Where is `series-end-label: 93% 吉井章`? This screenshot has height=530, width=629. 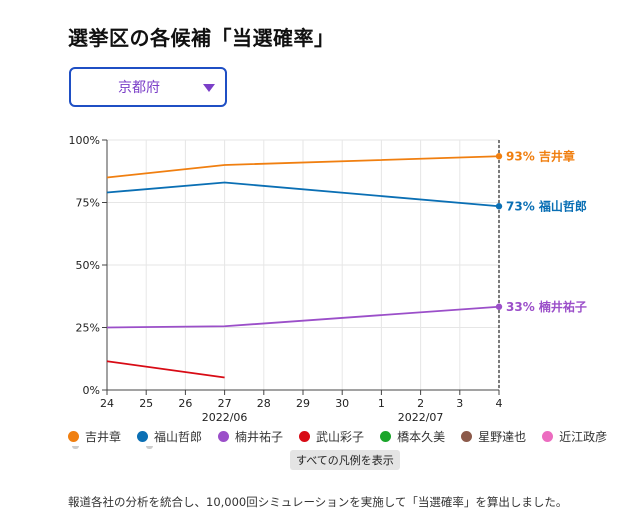 series-end-label: 93% 吉井章 is located at coordinates (540, 155).